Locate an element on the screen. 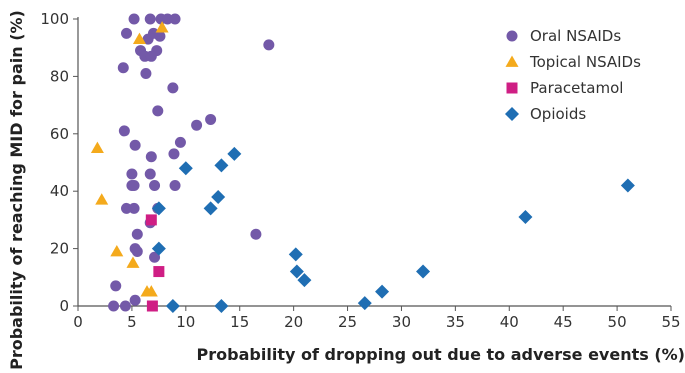 The height and width of the screenshot is (373, 685). y-tick-label: 20 is located at coordinates (59, 249).